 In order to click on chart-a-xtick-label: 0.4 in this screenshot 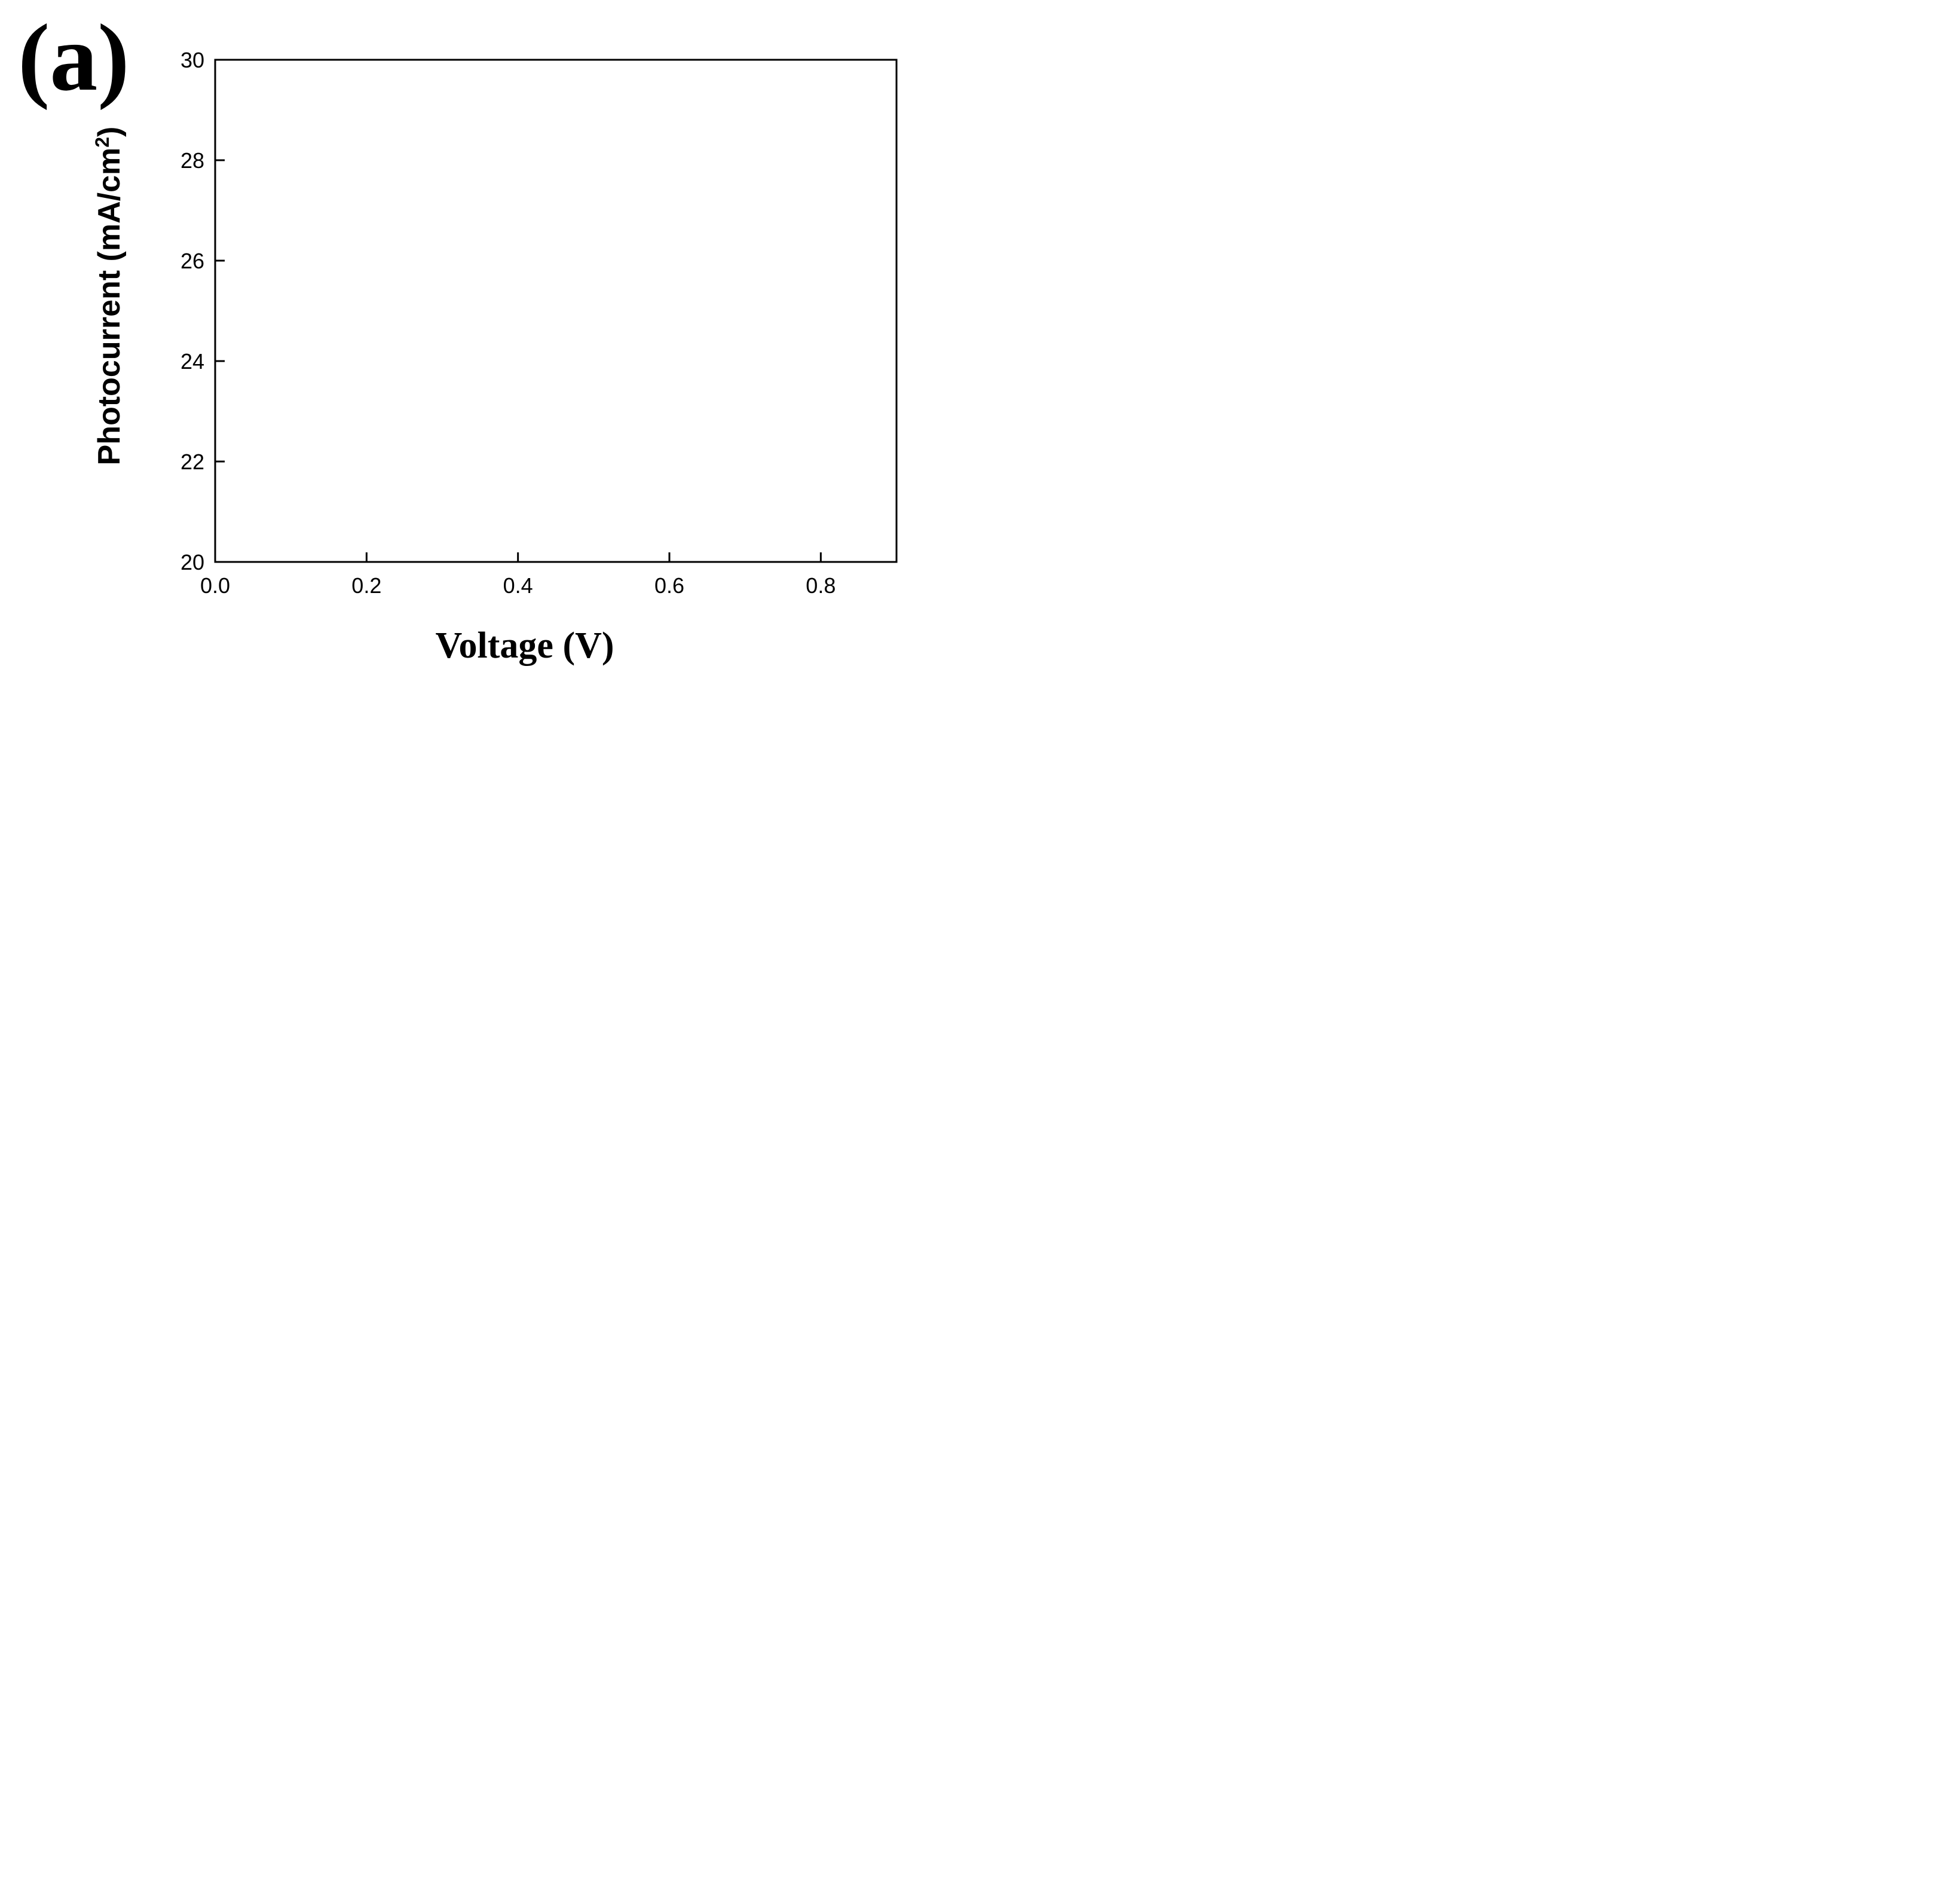, I will do `click(518, 585)`.